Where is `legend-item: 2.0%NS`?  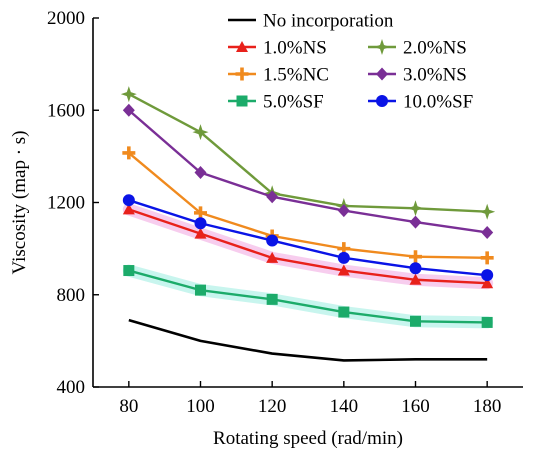 legend-item: 2.0%NS is located at coordinates (417, 48).